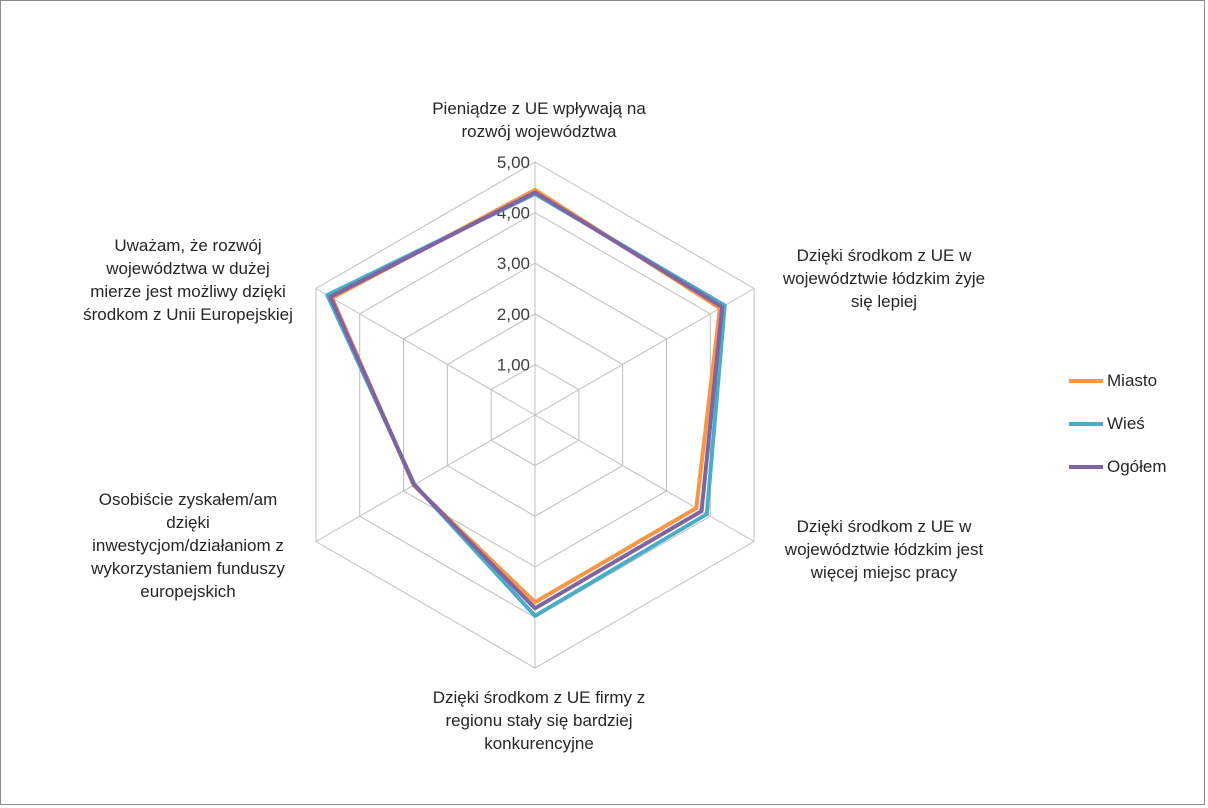 The image size is (1208, 808). I want to click on tick-label-1: 1,00, so click(513, 364).